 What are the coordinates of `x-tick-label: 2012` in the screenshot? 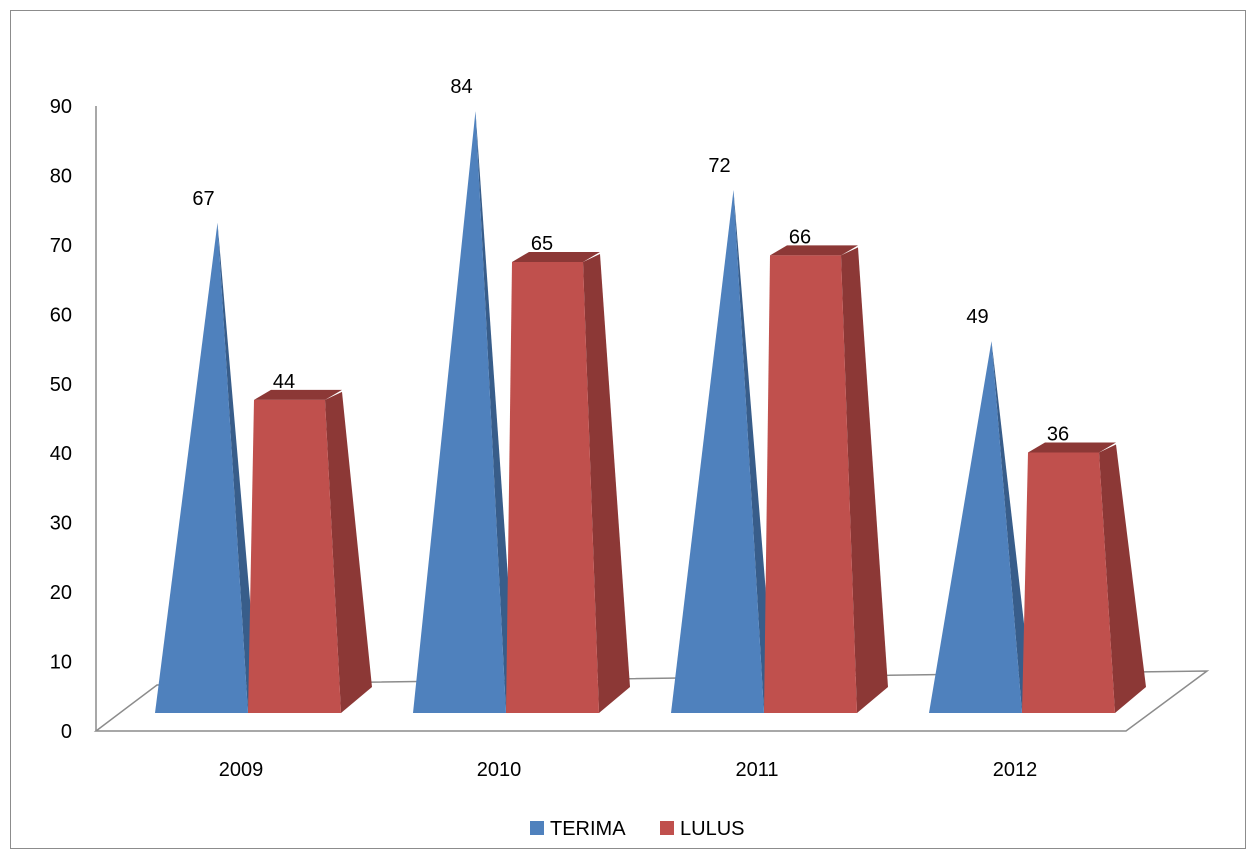 It's located at (1015, 770).